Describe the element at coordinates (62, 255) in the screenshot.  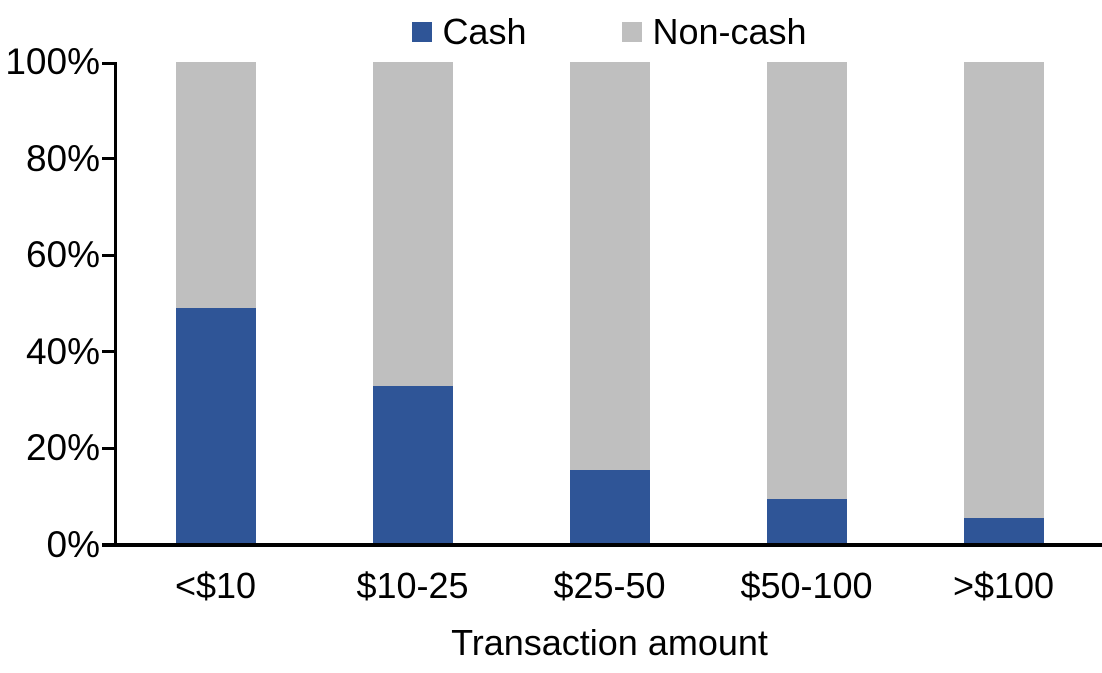
I see `y-tick-label: 60%` at that location.